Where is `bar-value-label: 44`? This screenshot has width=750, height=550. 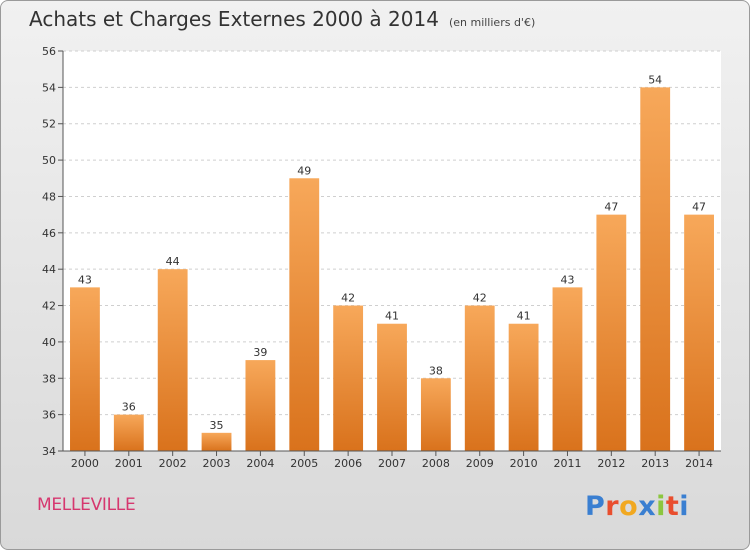 bar-value-label: 44 is located at coordinates (173, 261).